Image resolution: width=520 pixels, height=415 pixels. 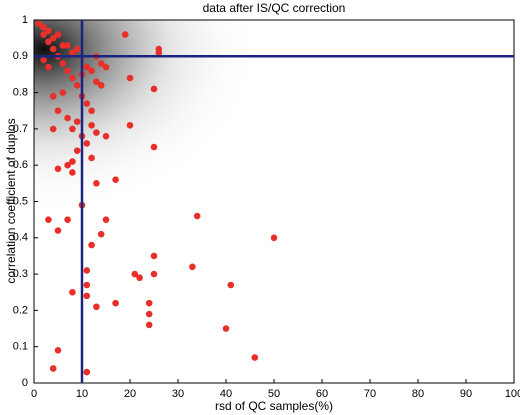 What do you see at coordinates (322, 394) in the screenshot?
I see `x-tick-label: 60` at bounding box center [322, 394].